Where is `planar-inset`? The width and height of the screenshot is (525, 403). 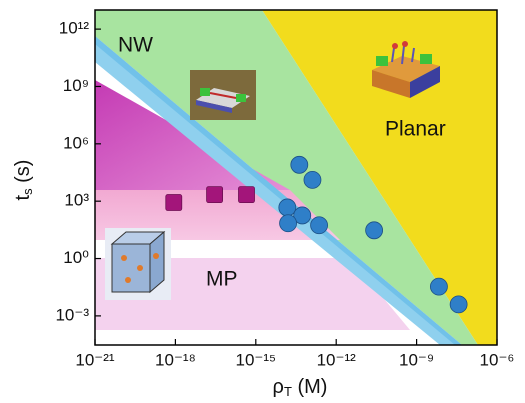
planar-inset is located at coordinates (406, 69).